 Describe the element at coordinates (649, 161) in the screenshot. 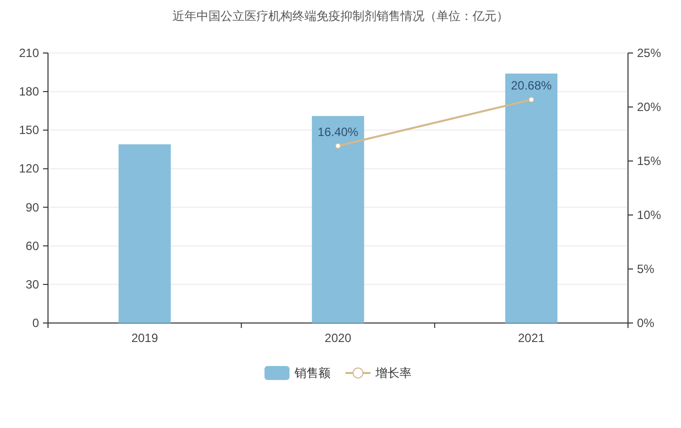

I see `y2-tick-label: 15%` at that location.